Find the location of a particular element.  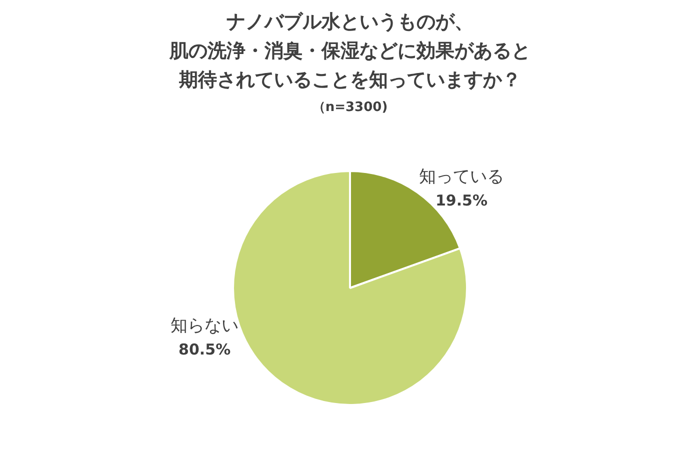

chart-subtitle: （n=3300) is located at coordinates (350, 107).